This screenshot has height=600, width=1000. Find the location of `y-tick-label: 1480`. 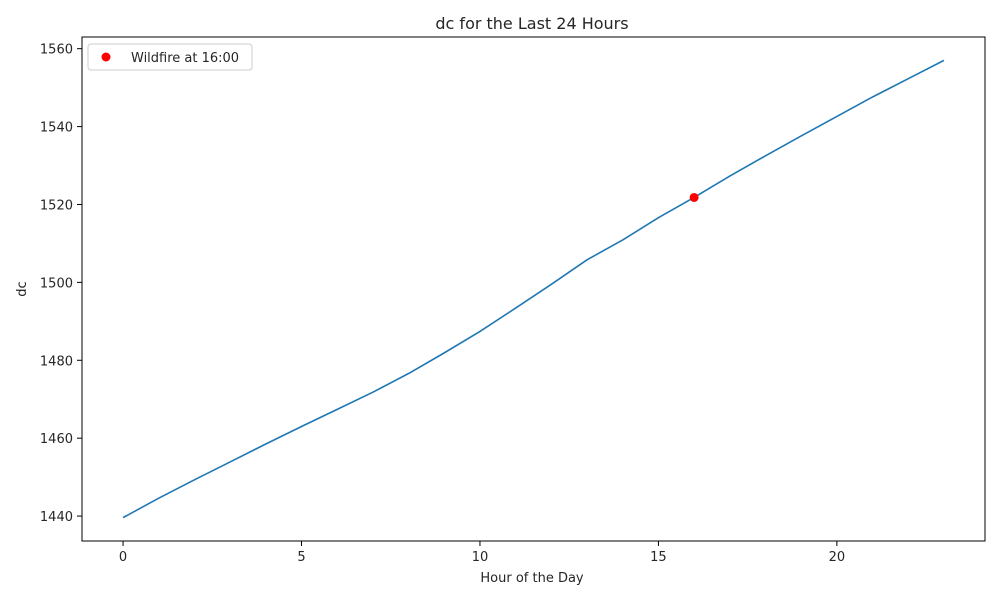

y-tick-label: 1480 is located at coordinates (56, 361).